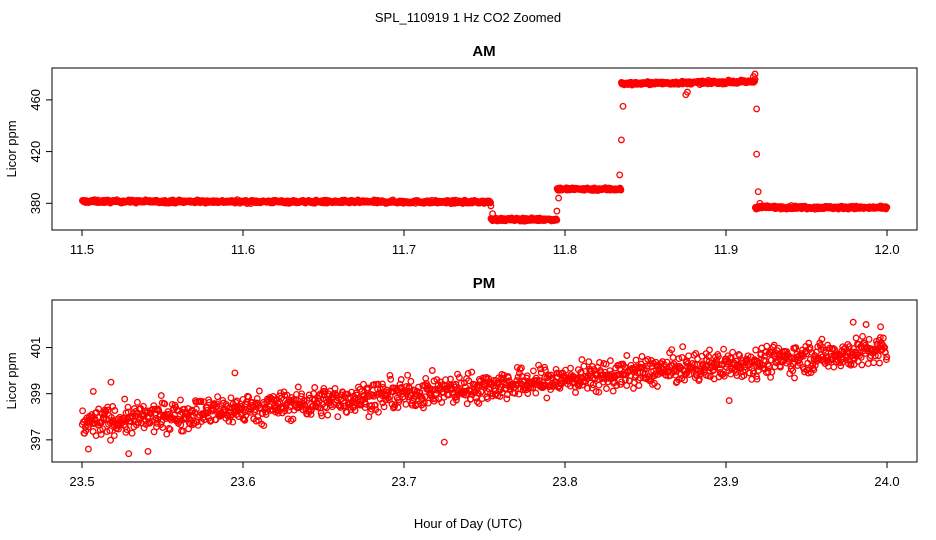 Image resolution: width=936 pixels, height=540 pixels. I want to click on x-tick-label: 11.6, so click(243, 249).